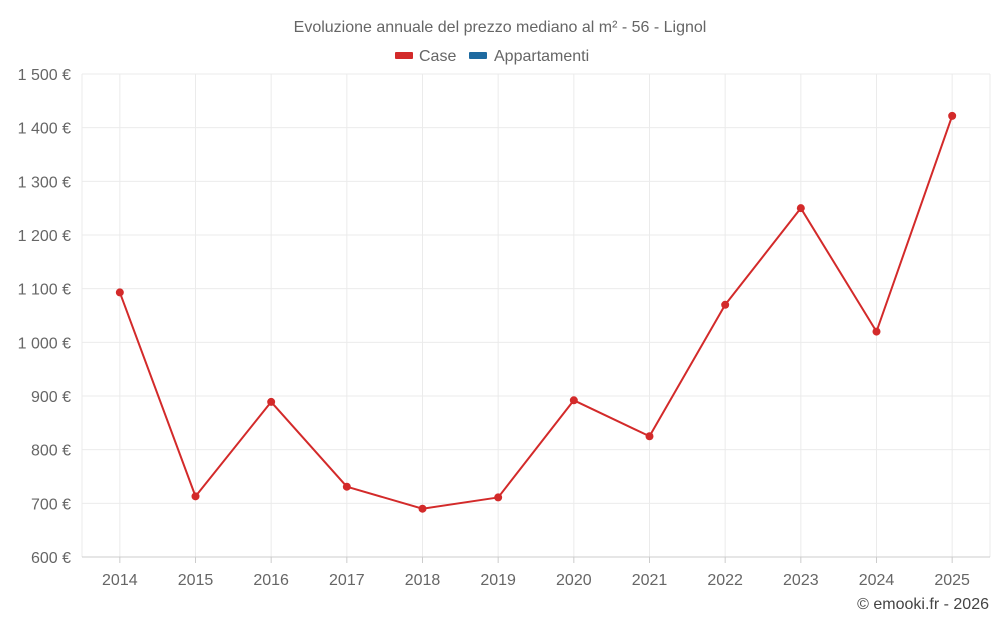 Image resolution: width=1000 pixels, height=625 pixels. I want to click on y-tick-label: 1 000 €, so click(44, 343).